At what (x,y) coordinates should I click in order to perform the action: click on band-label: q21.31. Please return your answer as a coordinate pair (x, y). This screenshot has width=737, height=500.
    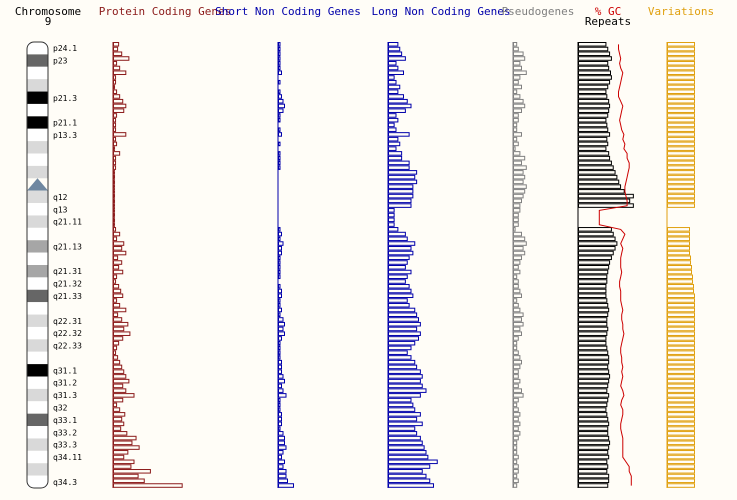
    Looking at the image, I should click on (67, 271).